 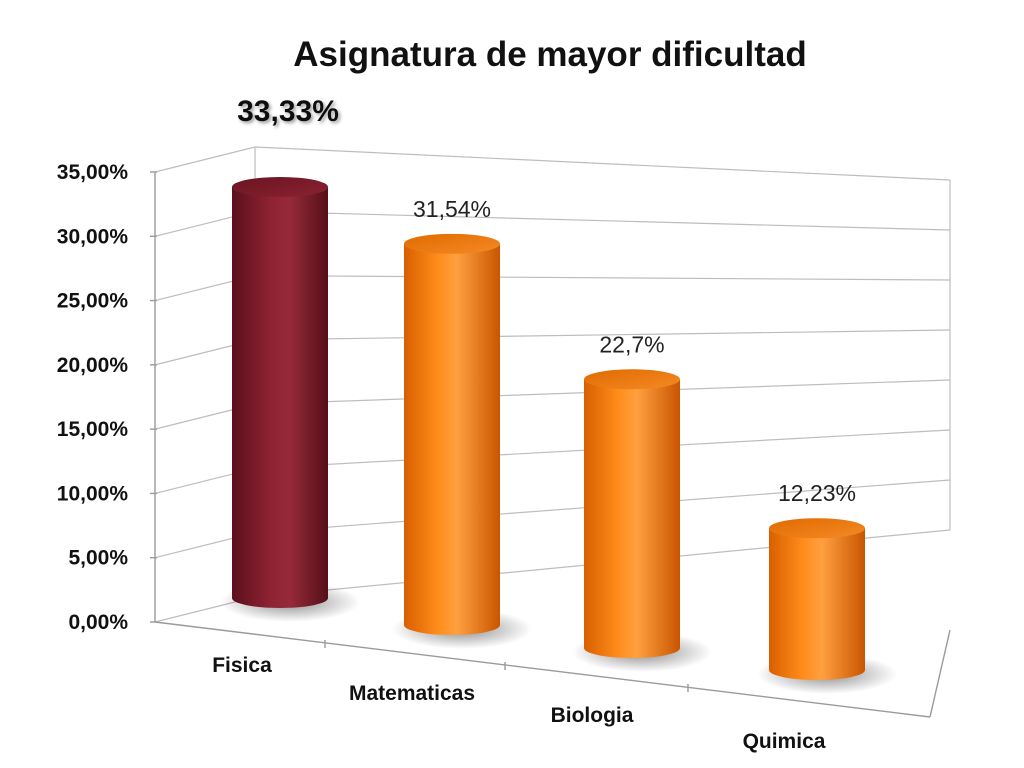 What do you see at coordinates (93, 301) in the screenshot?
I see `y-tick-label: 25,00%` at bounding box center [93, 301].